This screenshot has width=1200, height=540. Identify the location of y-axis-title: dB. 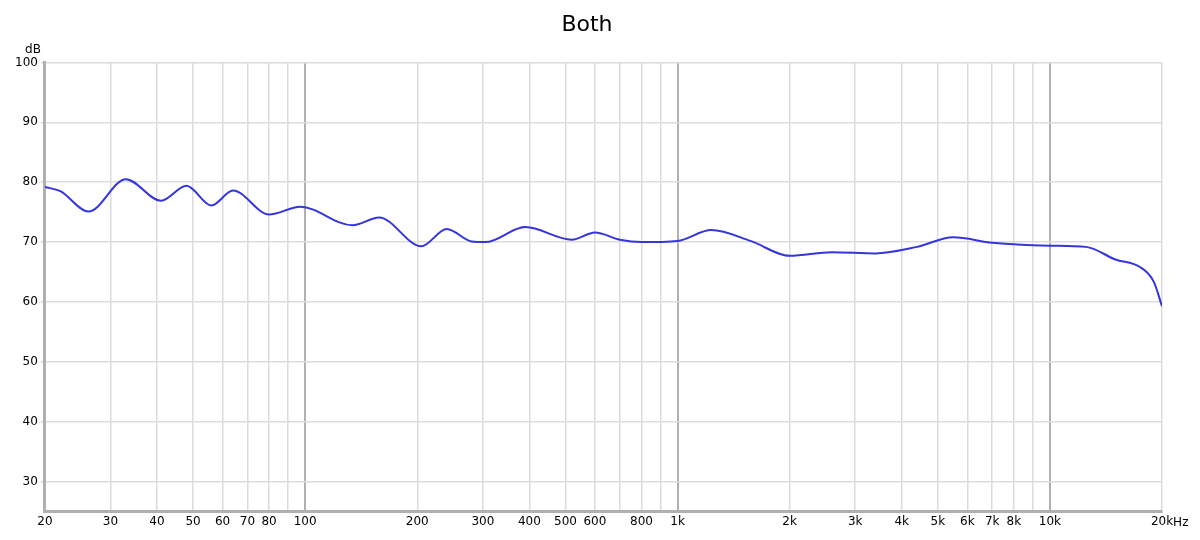
(33, 48).